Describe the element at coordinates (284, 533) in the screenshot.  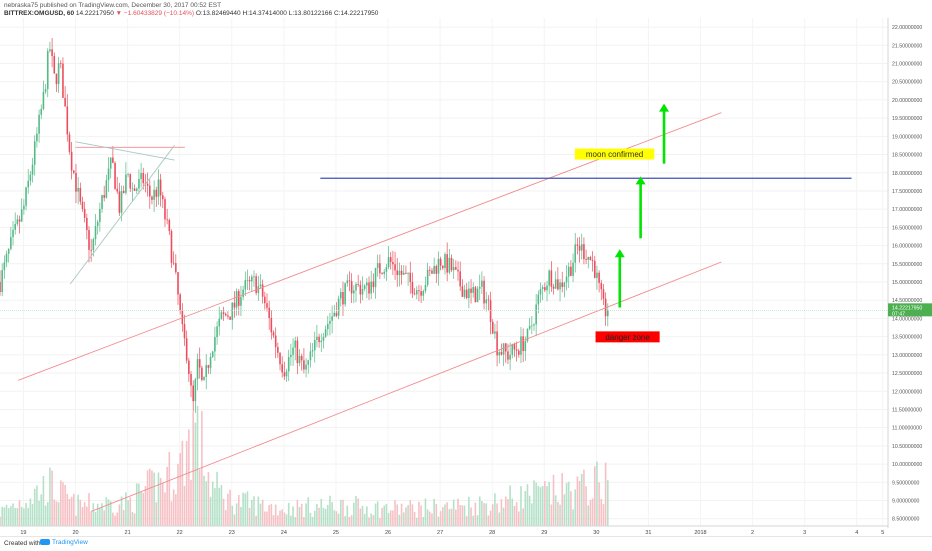
I see `time-axis-label: 24` at that location.